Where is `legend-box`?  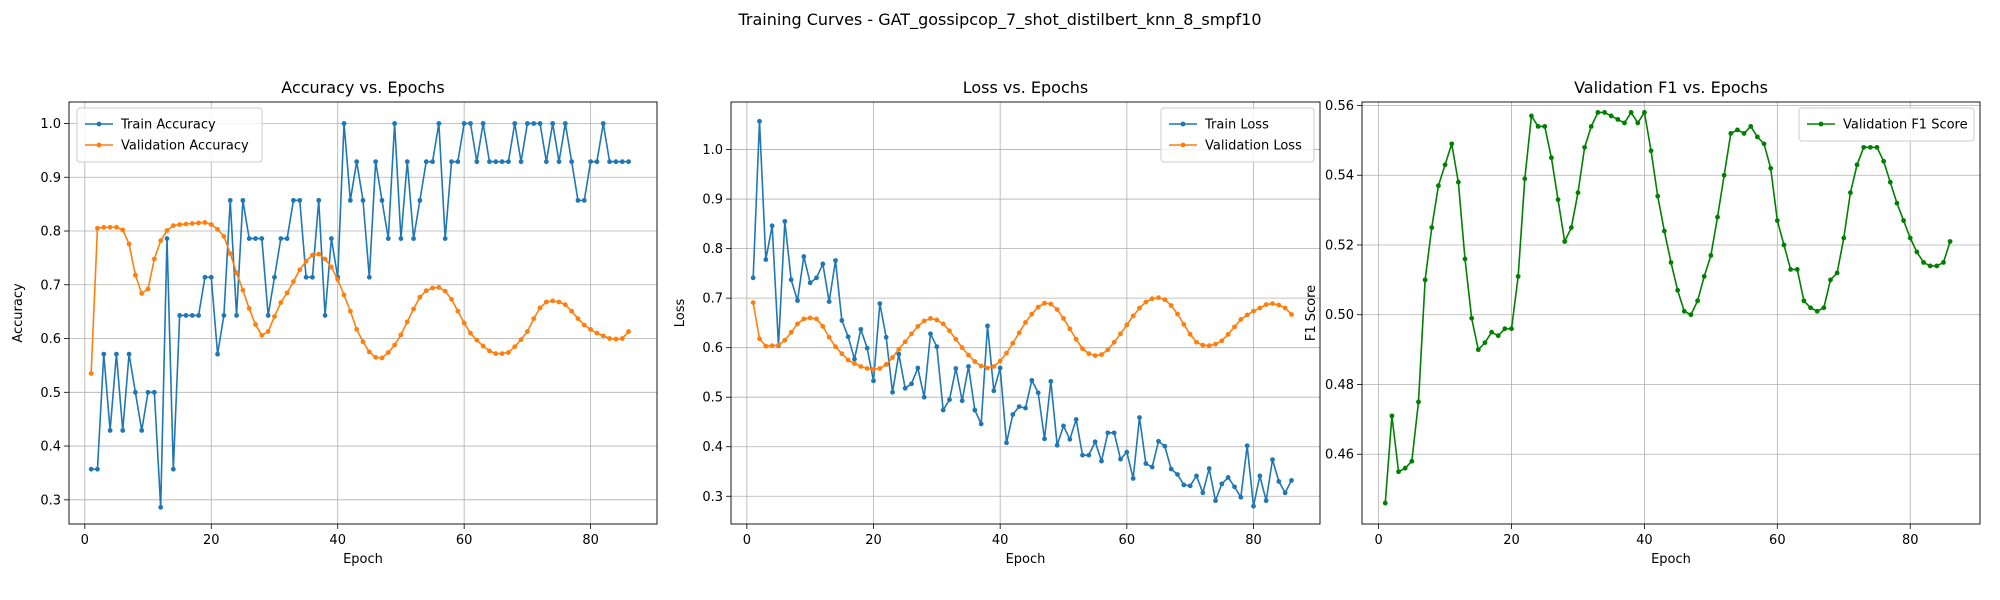
legend-box is located at coordinates (169, 135).